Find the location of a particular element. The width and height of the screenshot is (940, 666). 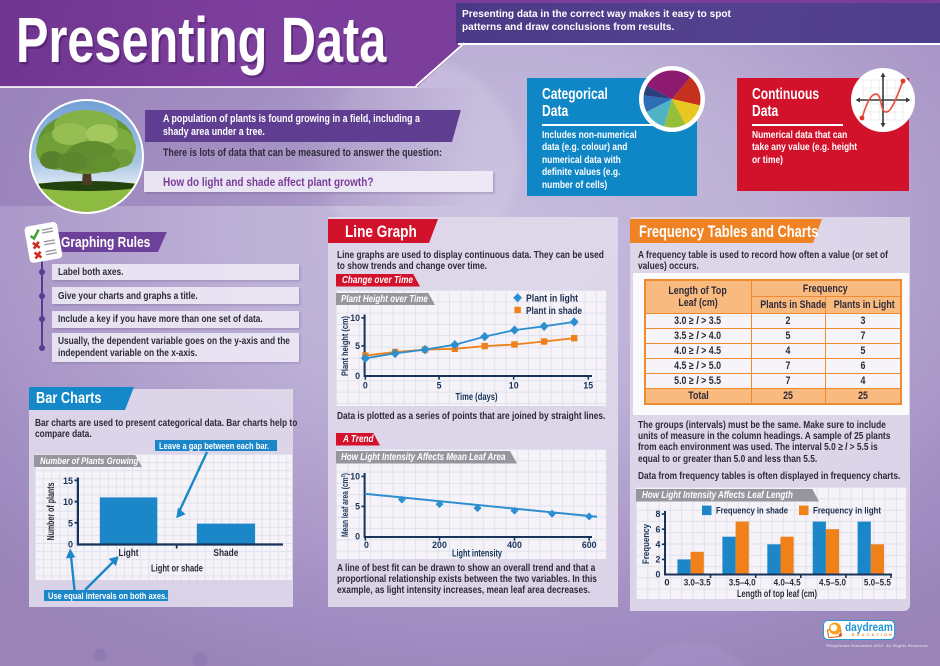

svg-text: 4 is located at coordinates (657, 544).